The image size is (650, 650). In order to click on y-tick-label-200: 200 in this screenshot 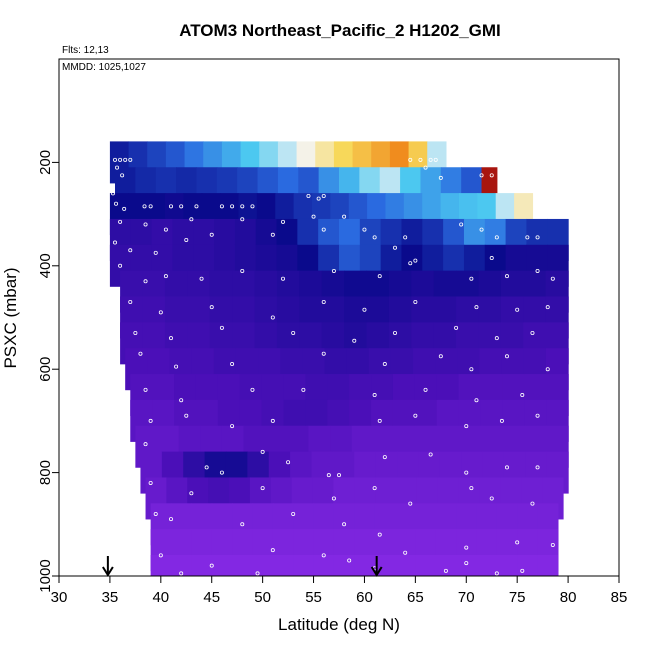, I will do `click(45, 162)`.